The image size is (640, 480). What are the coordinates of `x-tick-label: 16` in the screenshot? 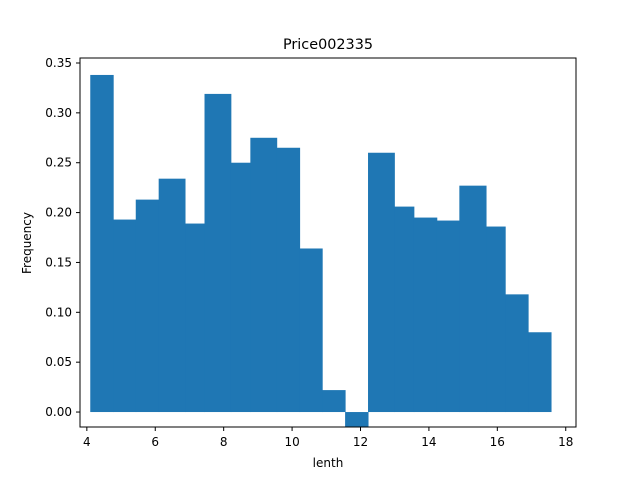 It's located at (497, 442).